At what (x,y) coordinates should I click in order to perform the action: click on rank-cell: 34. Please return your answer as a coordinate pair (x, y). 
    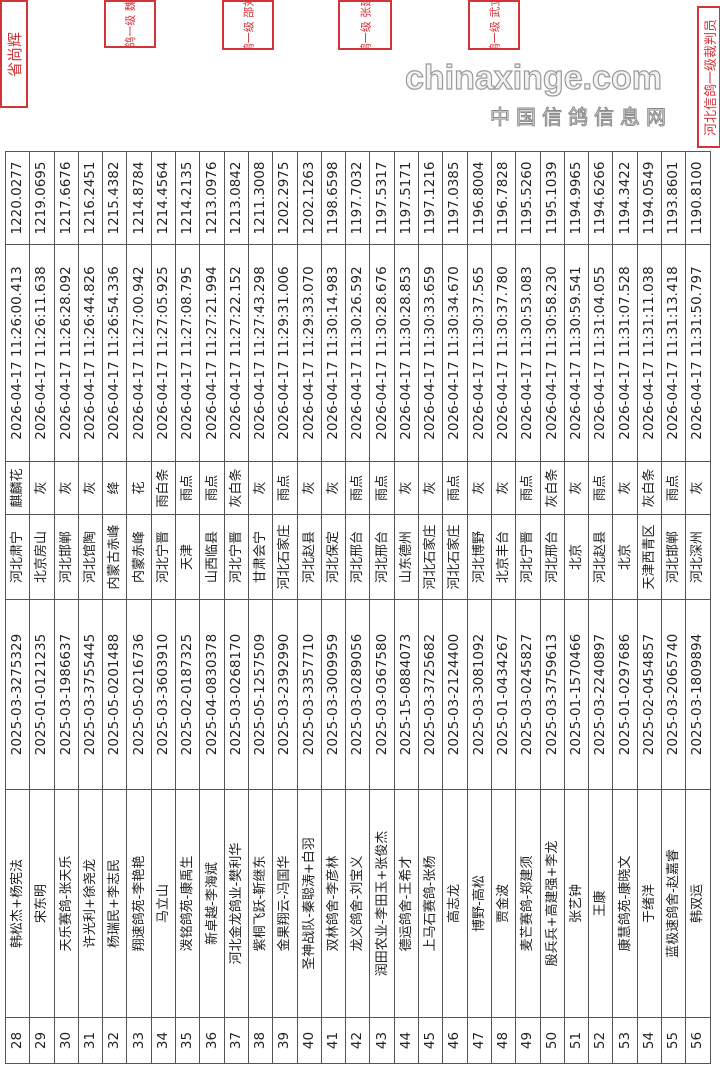
    Looking at the image, I should click on (163, 1040).